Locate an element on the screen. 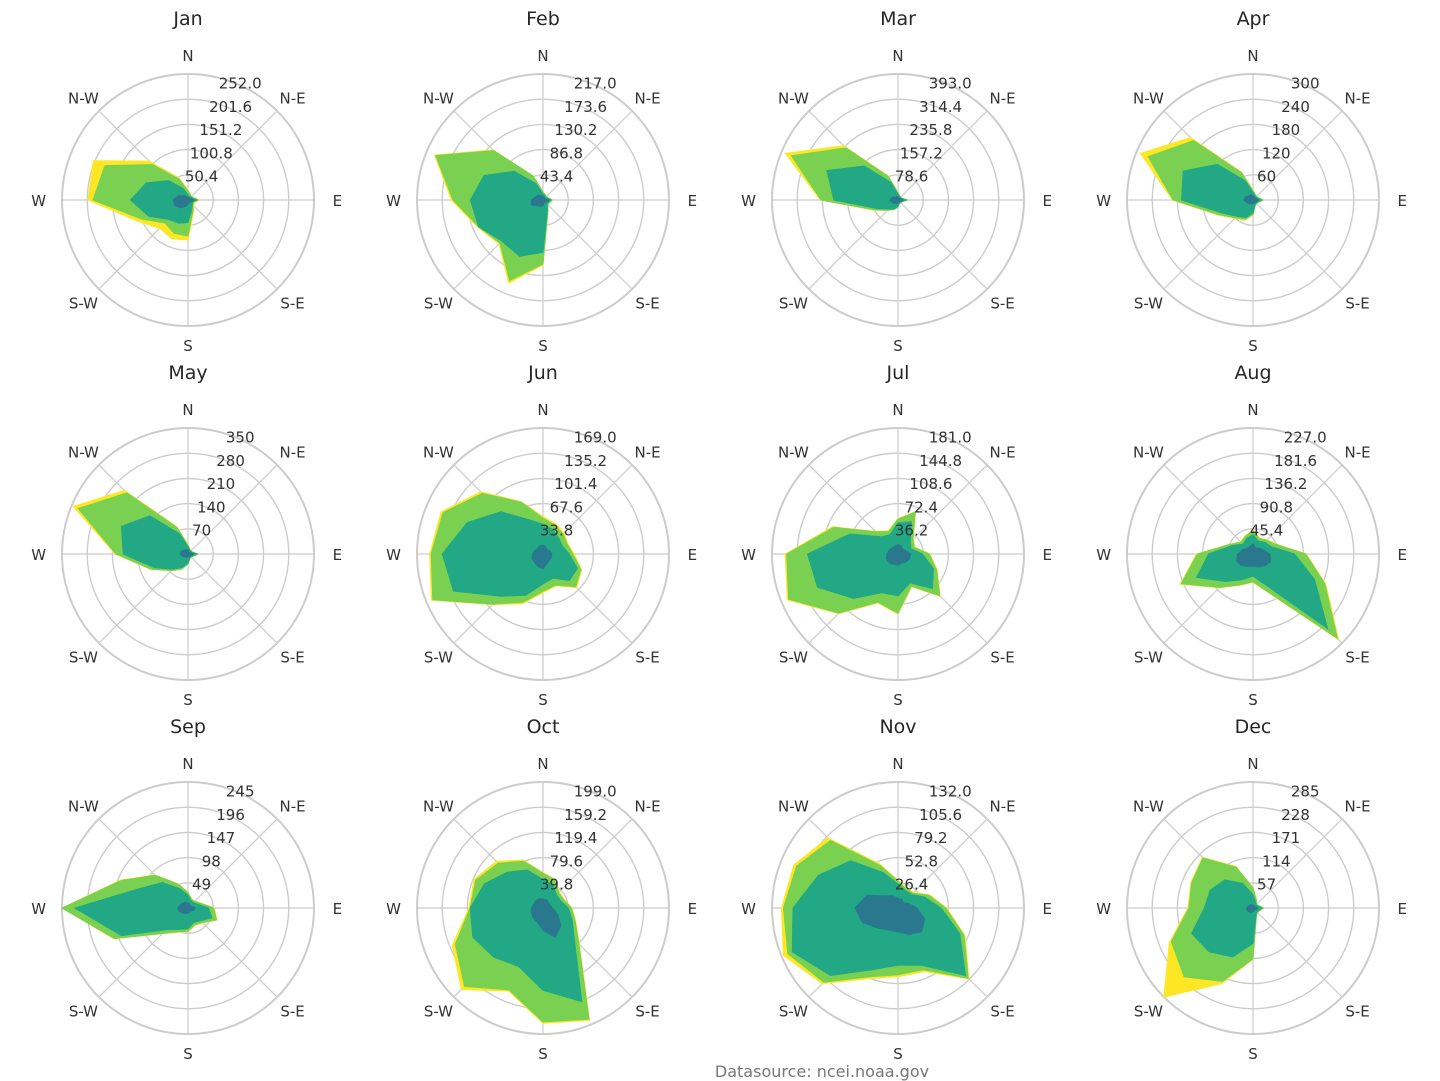  panel-title: Aug is located at coordinates (1252, 373).